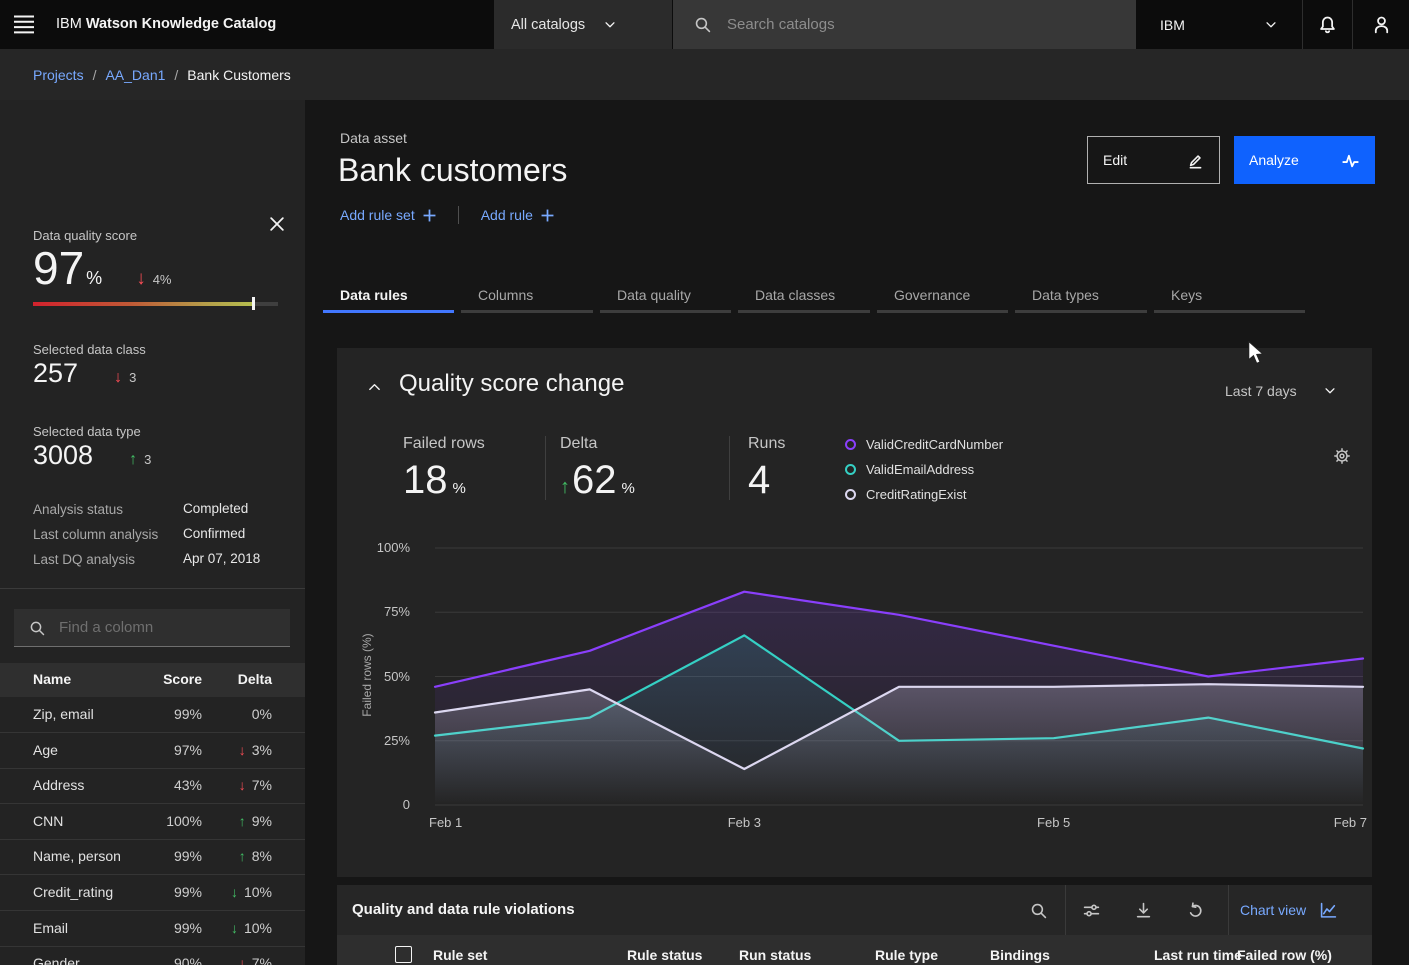 The width and height of the screenshot is (1409, 965). What do you see at coordinates (1350, 822) in the screenshot?
I see `x-tick-label: Feb 7` at bounding box center [1350, 822].